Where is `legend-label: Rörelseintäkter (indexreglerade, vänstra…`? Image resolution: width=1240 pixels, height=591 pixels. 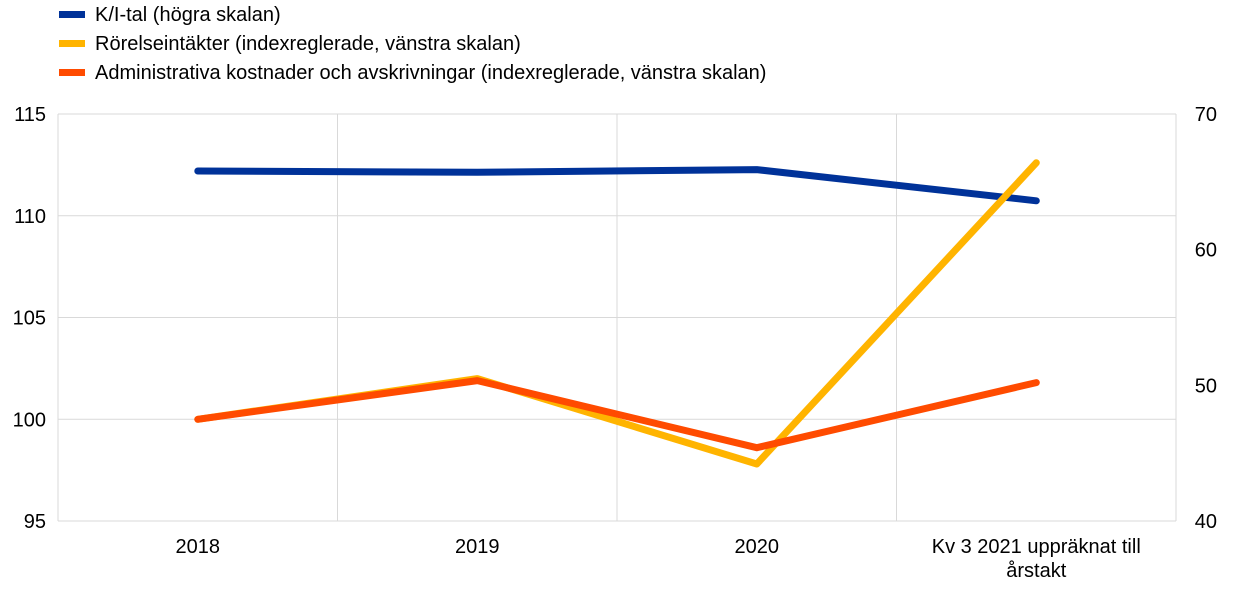 legend-label: Rörelseintäkter (indexreglerade, vänstra… is located at coordinates (308, 44).